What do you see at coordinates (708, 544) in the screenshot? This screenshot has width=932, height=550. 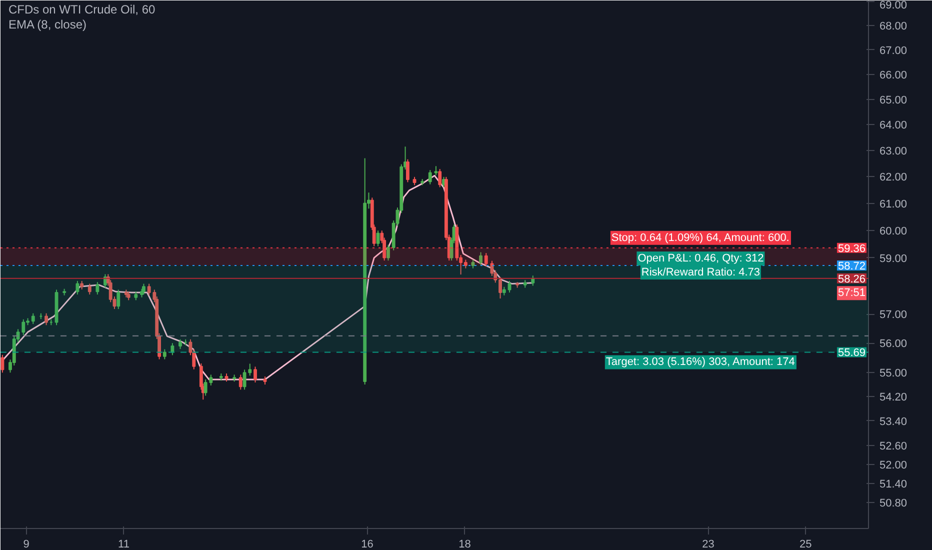 I see `x-tick-label: 23` at bounding box center [708, 544].